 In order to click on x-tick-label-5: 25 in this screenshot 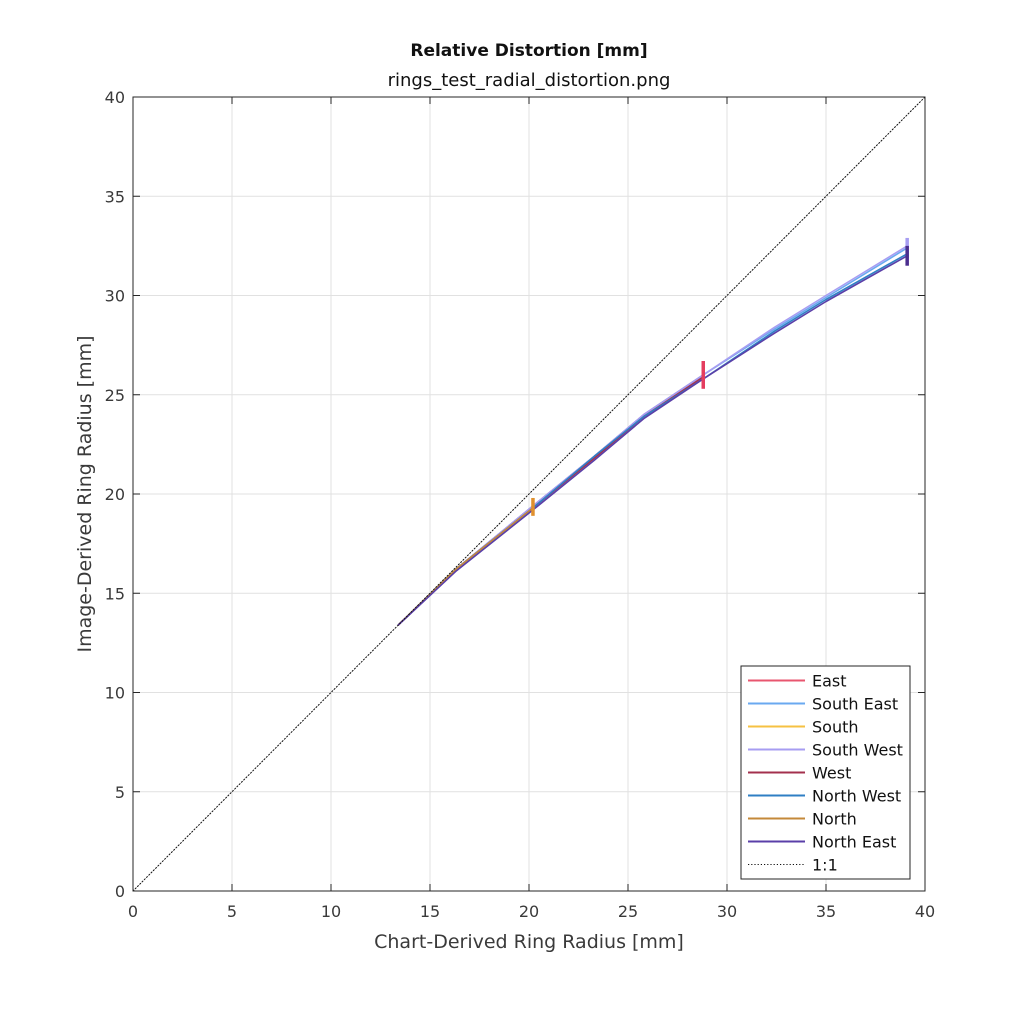, I will do `click(628, 911)`.